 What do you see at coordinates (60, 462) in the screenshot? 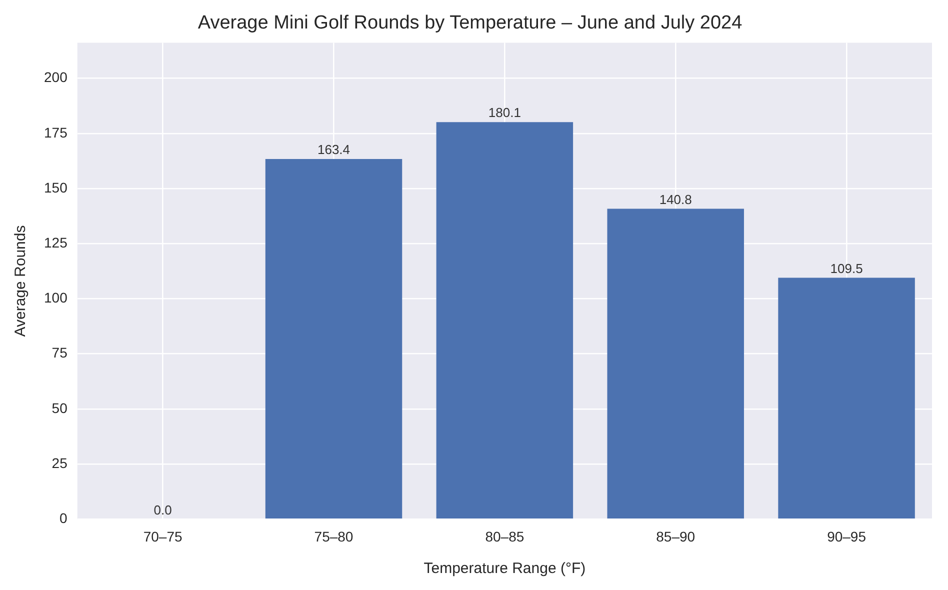
I see `y-tick-label: 25` at bounding box center [60, 462].